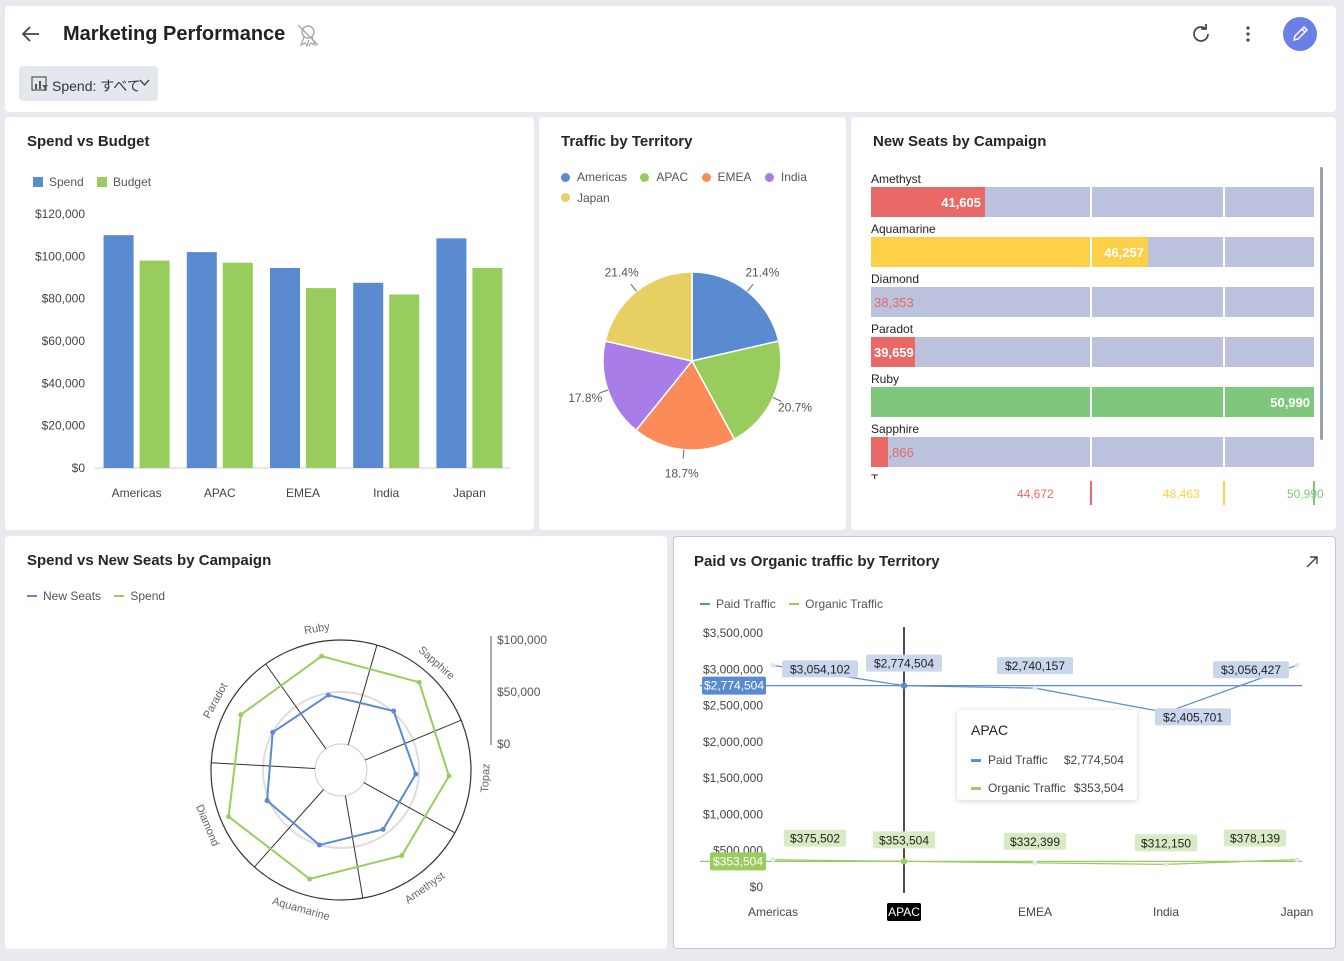 This screenshot has width=1344, height=961. I want to click on campaign-bar-fill, so click(1092, 402).